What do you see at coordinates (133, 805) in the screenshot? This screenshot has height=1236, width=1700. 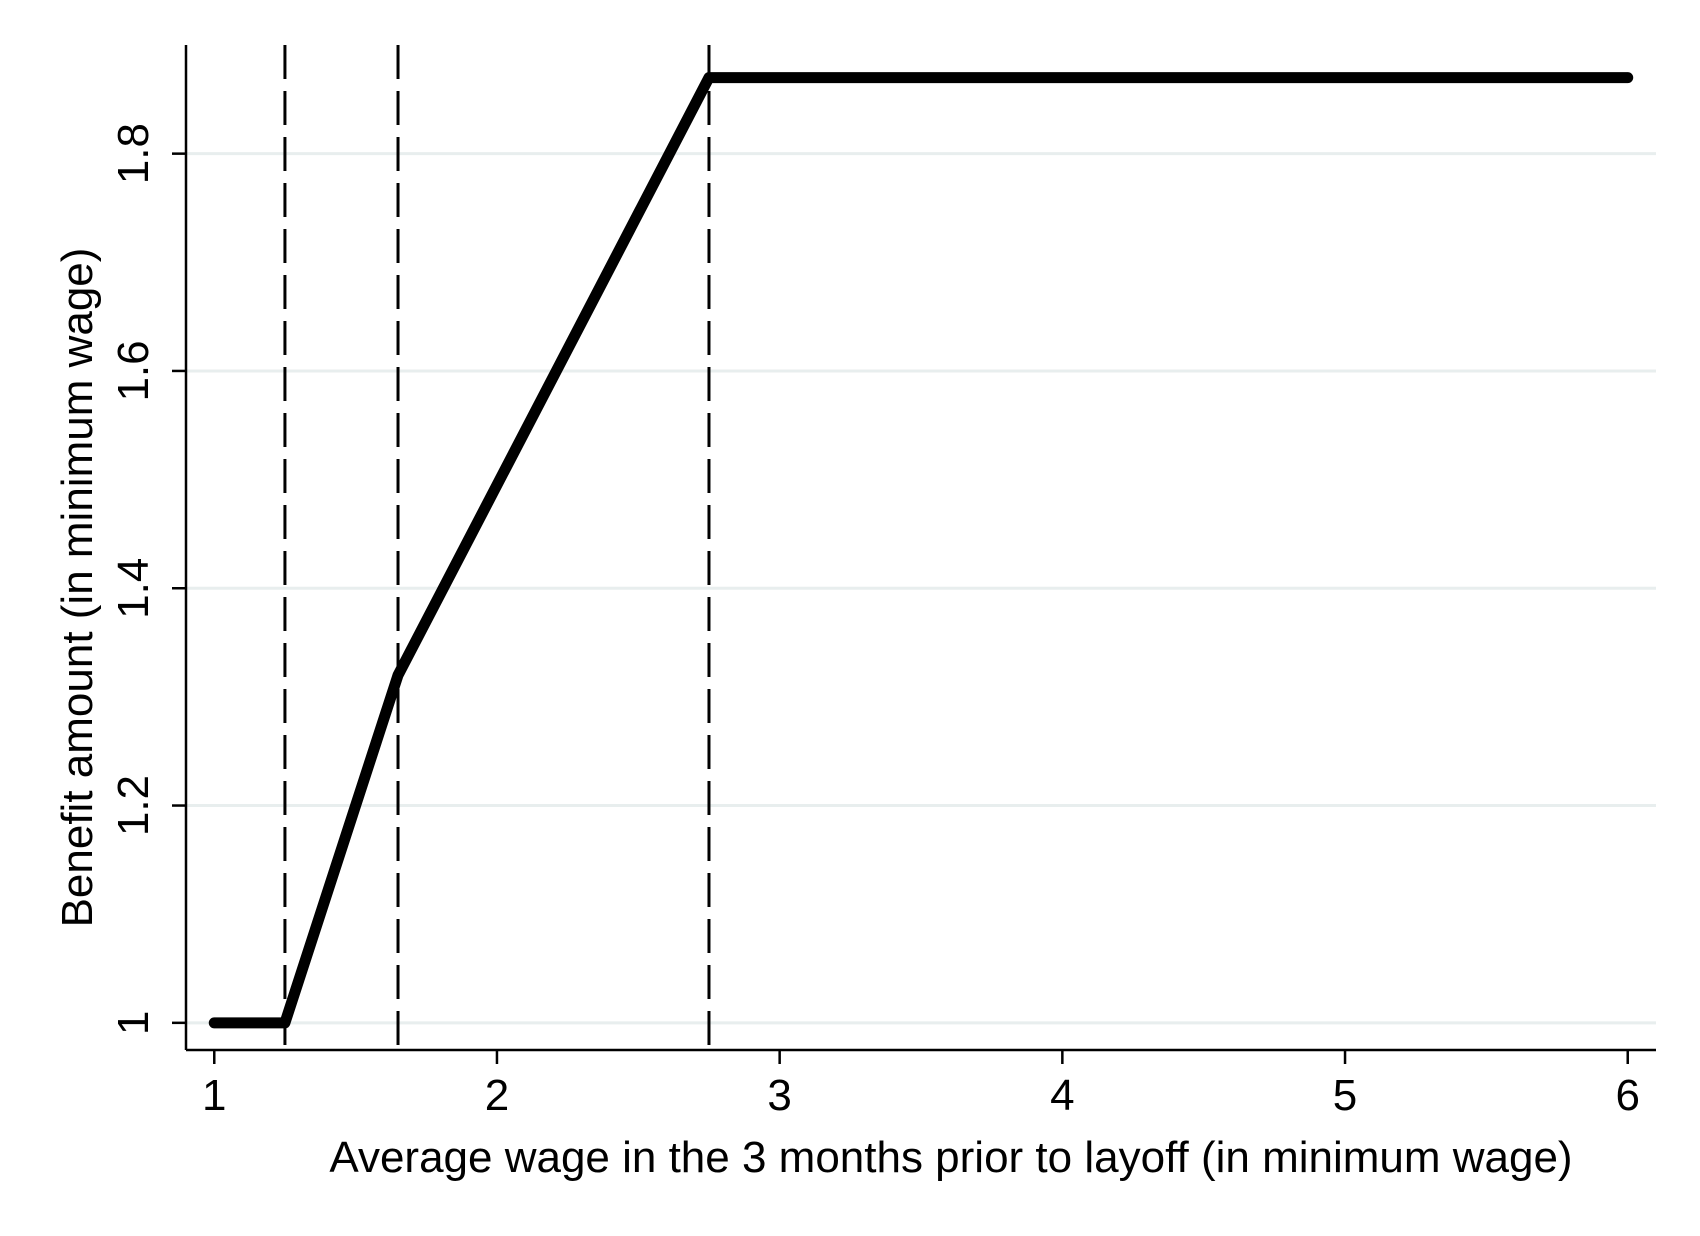 I see `y-tick-label: 1.2` at bounding box center [133, 805].